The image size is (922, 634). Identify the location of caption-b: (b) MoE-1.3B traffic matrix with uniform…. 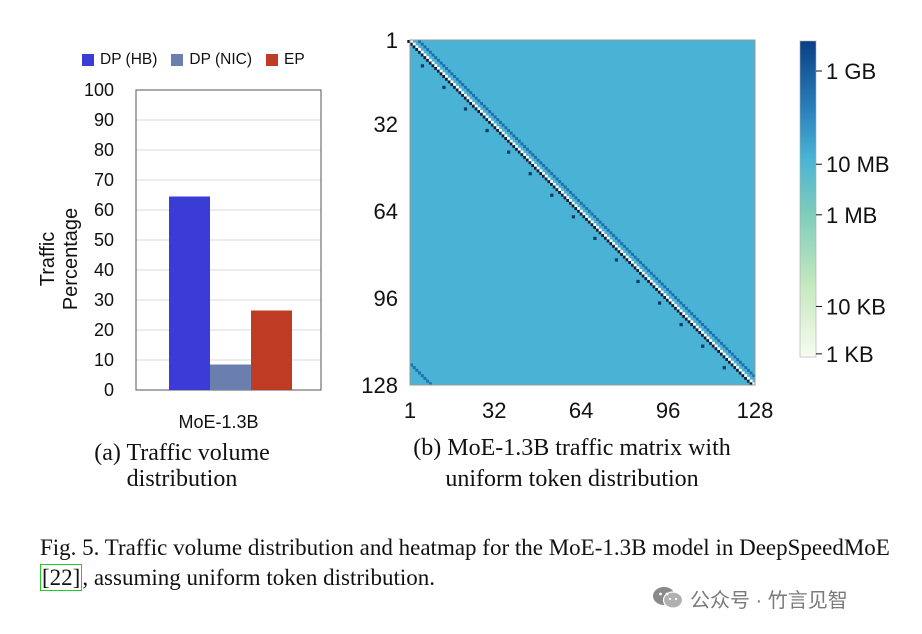
(572, 464).